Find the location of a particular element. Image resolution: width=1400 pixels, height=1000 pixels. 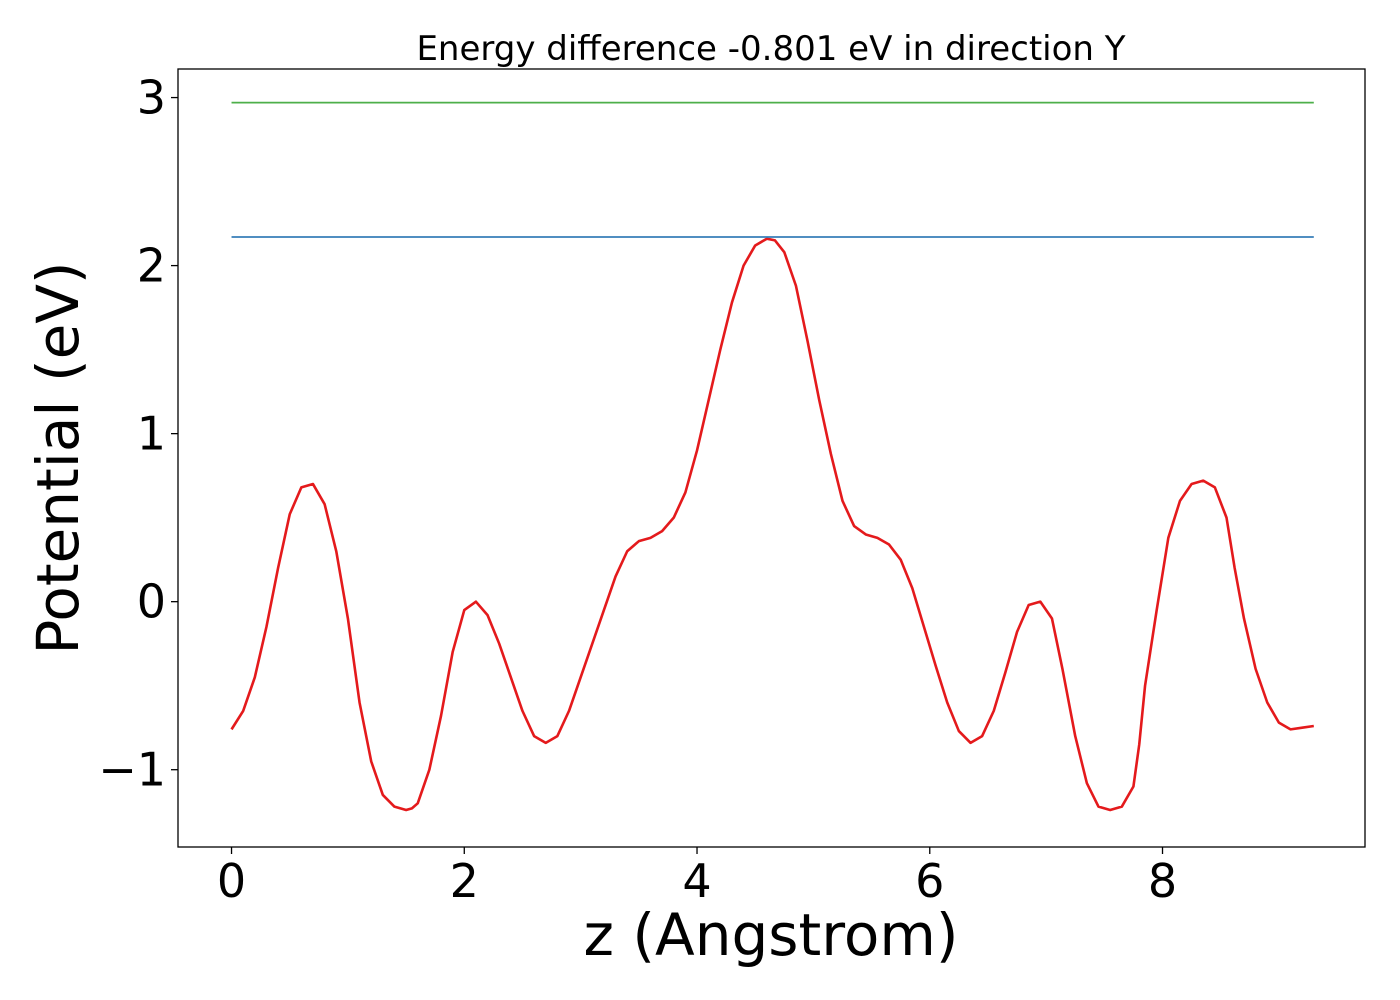

x-tick-label: 0 is located at coordinates (231, 881).